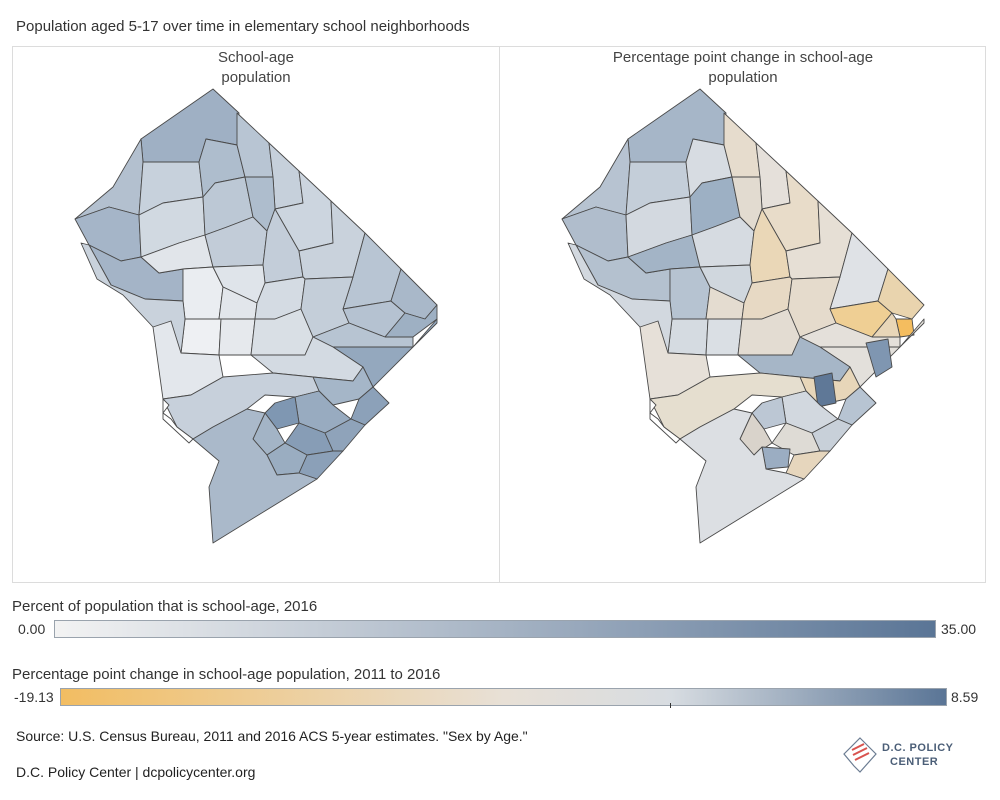  I want to click on map-region-east-end-b, so click(879, 358).